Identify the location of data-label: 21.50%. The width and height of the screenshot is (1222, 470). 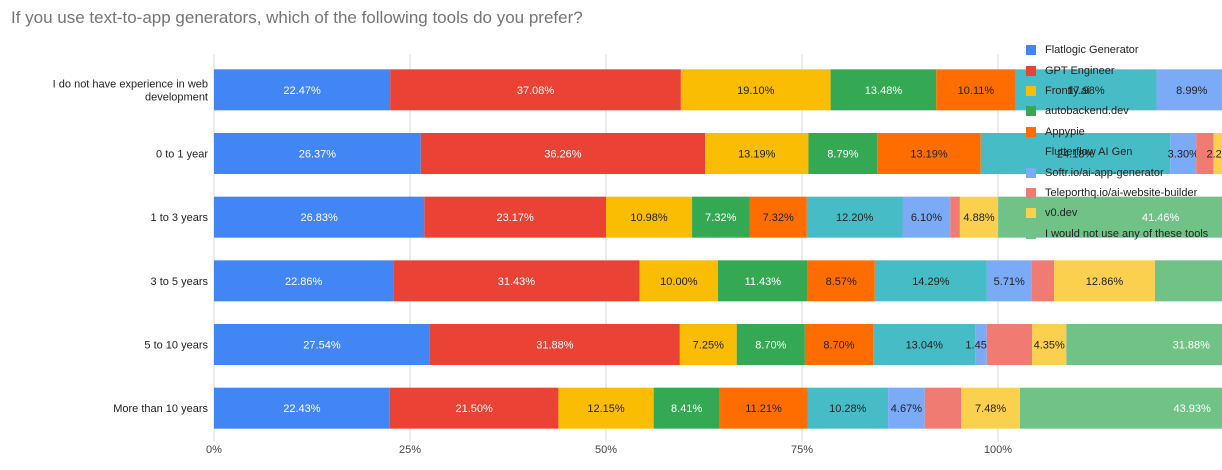
(474, 409).